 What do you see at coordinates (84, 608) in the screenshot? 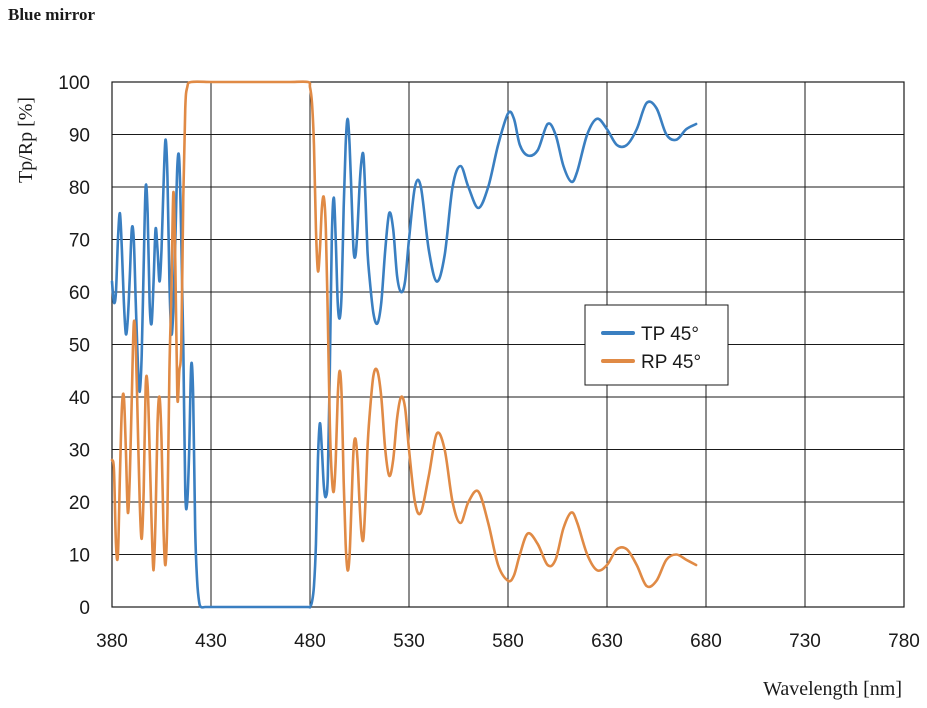
I see `y-tick-label: 0` at bounding box center [84, 608].